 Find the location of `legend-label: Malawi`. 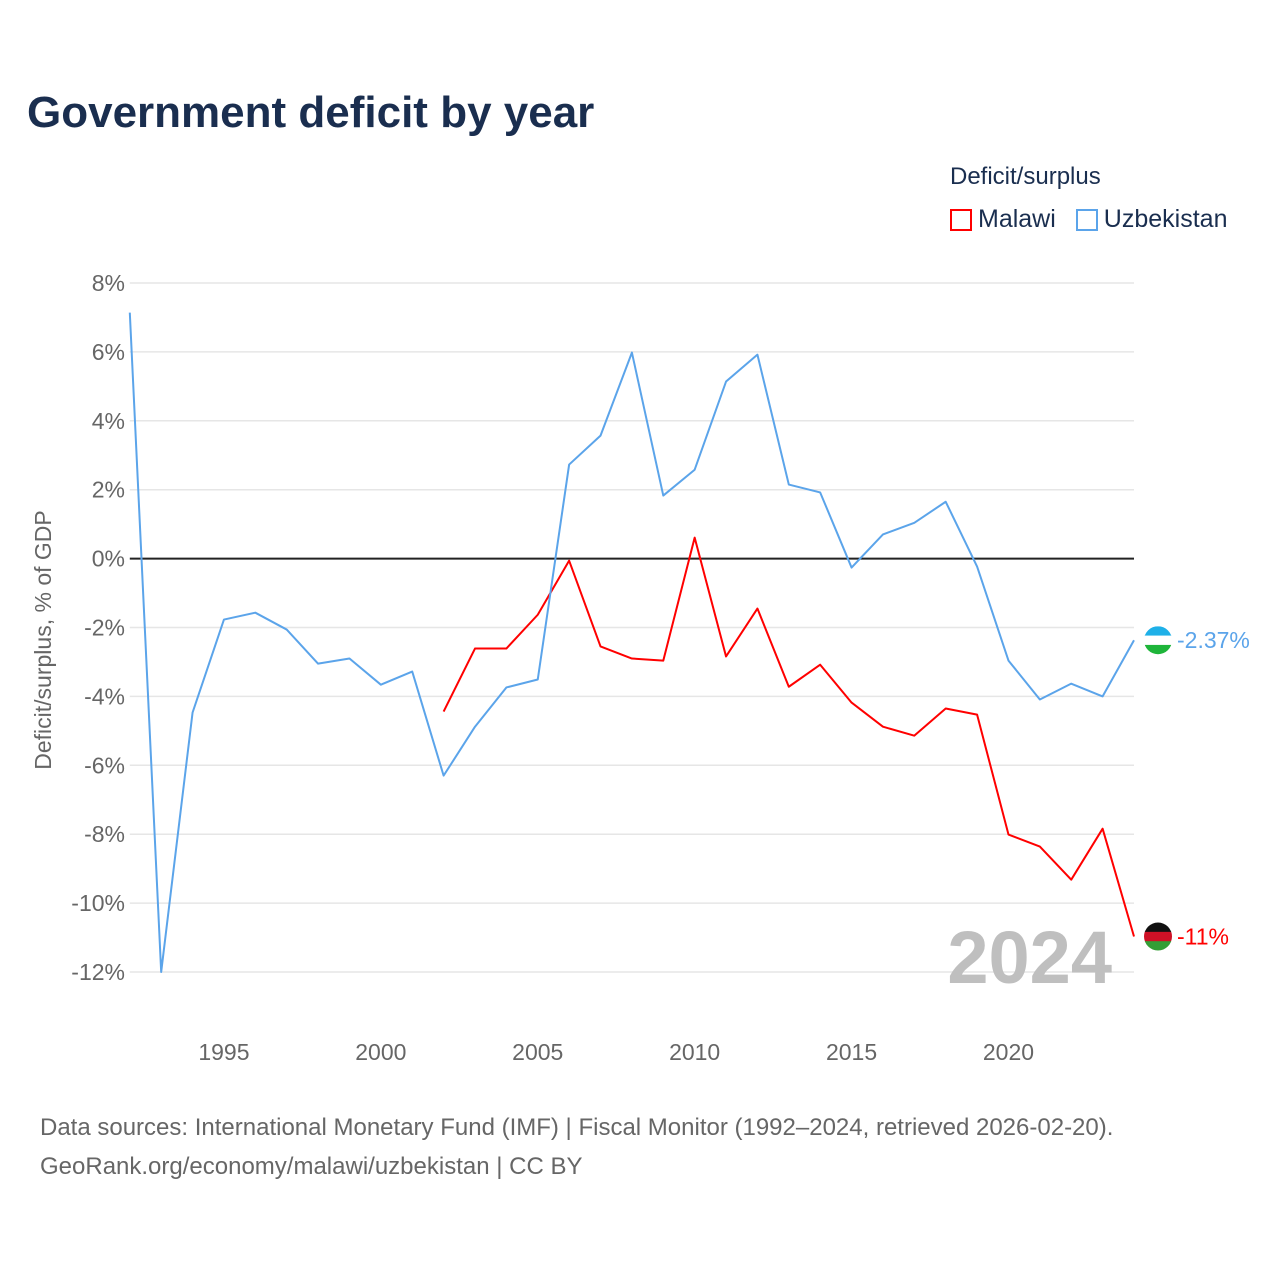

legend-label: Malawi is located at coordinates (1017, 219).